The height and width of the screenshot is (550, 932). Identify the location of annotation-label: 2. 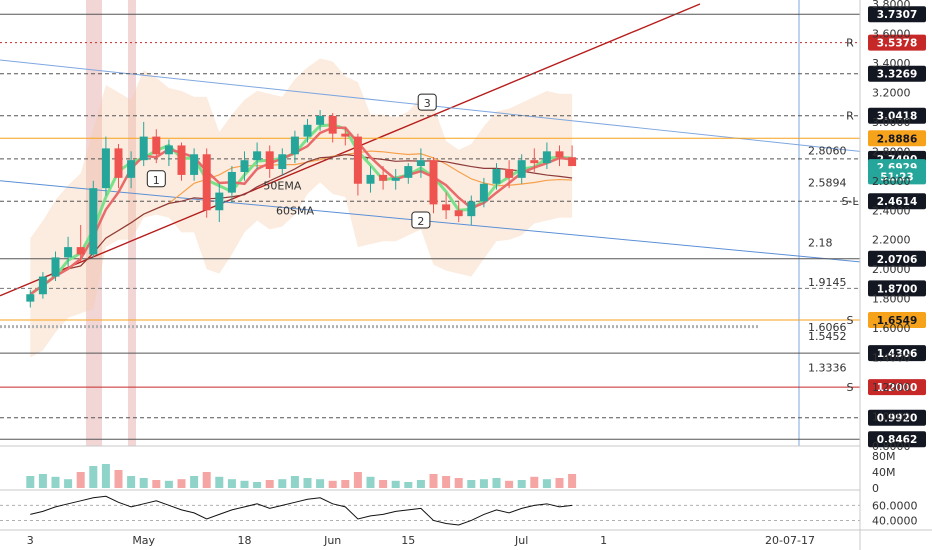
(420, 221).